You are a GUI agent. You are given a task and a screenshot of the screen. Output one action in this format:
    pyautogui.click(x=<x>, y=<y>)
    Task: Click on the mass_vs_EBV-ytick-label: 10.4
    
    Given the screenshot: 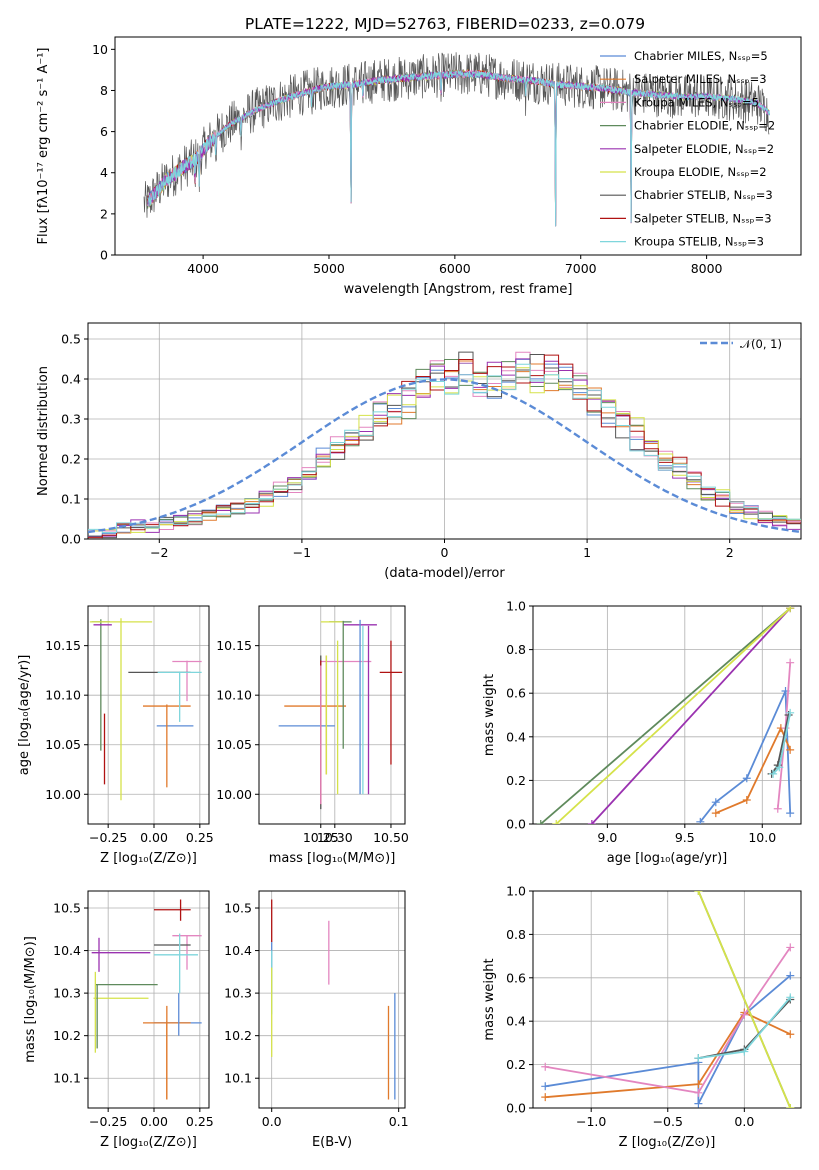 What is the action you would take?
    pyautogui.click(x=238, y=950)
    